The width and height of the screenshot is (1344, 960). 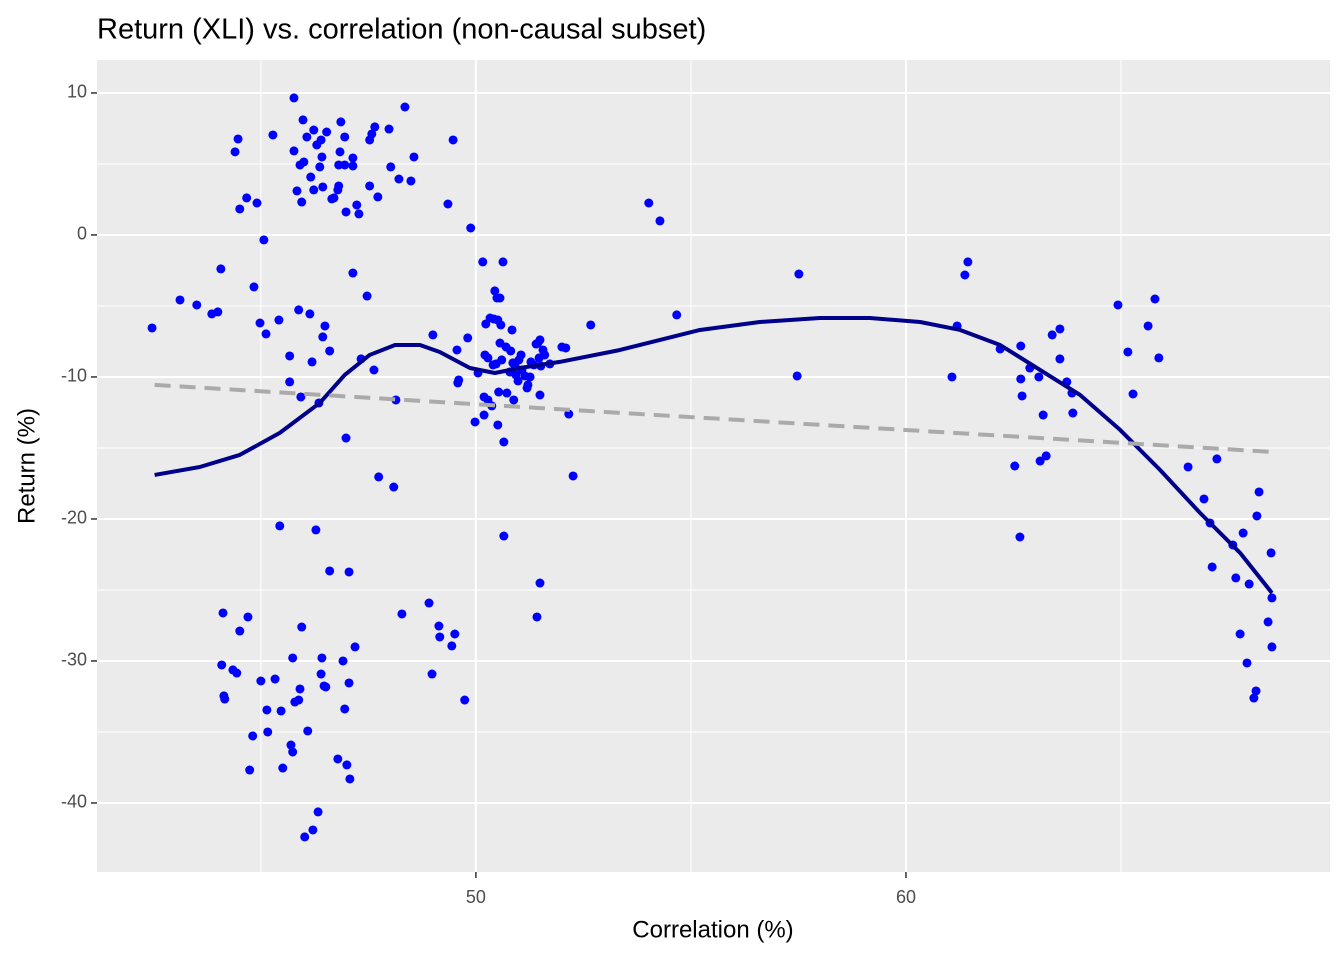 What do you see at coordinates (26, 466) in the screenshot?
I see `y-axis-title: Return (%)` at bounding box center [26, 466].